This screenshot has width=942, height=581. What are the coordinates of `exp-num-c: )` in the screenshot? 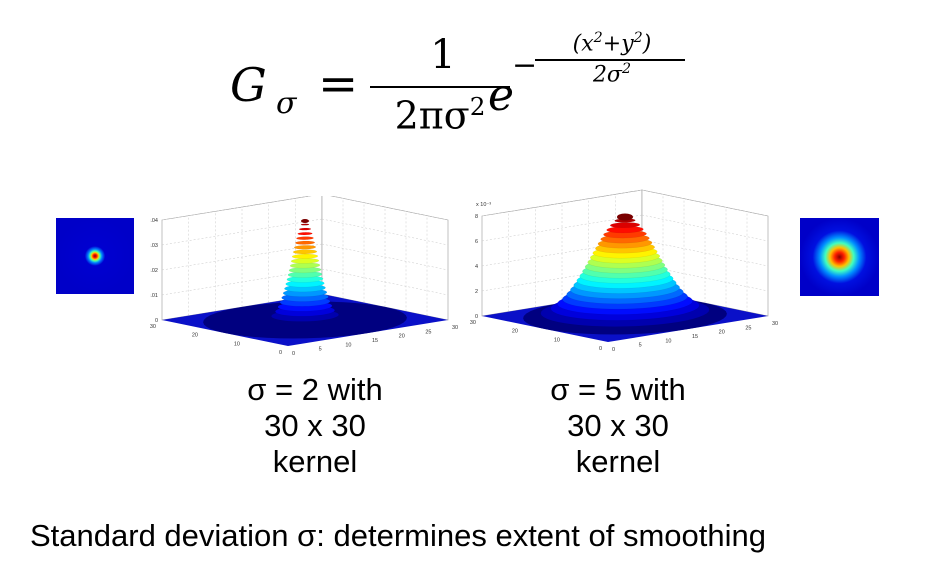 It's located at (647, 44).